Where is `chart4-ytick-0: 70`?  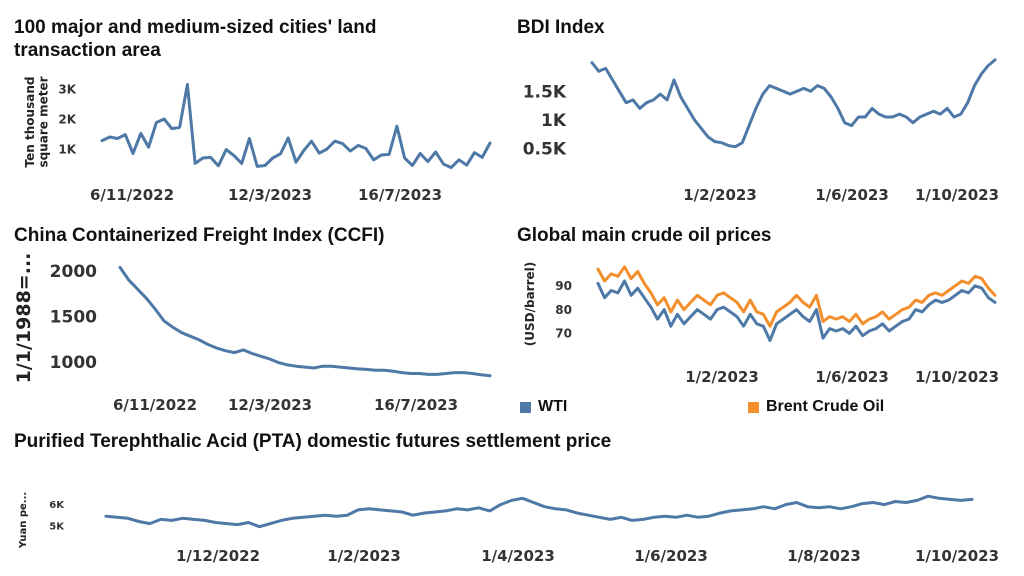 chart4-ytick-0: 70 is located at coordinates (563, 334).